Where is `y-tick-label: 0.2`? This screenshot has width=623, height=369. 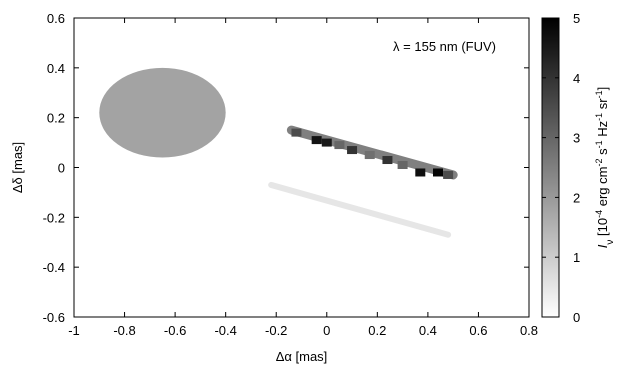
y-tick-label: 0.2 is located at coordinates (56, 118).